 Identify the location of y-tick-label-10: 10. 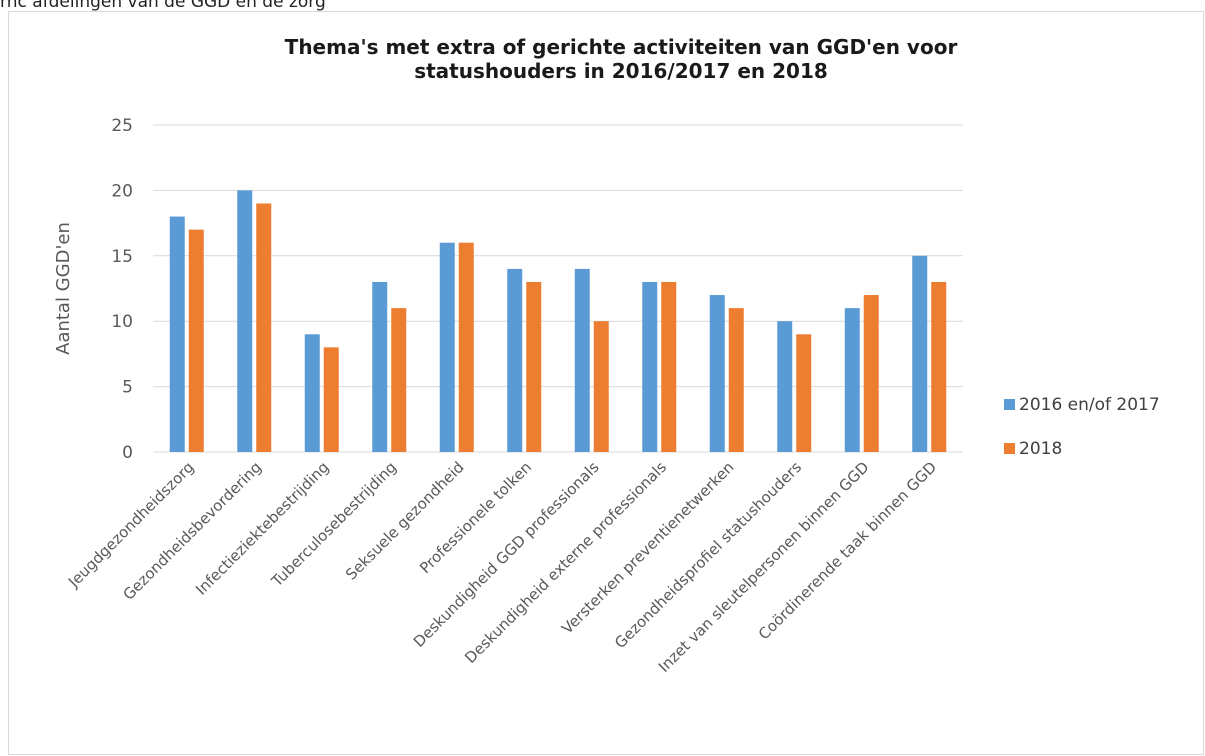
(122, 322).